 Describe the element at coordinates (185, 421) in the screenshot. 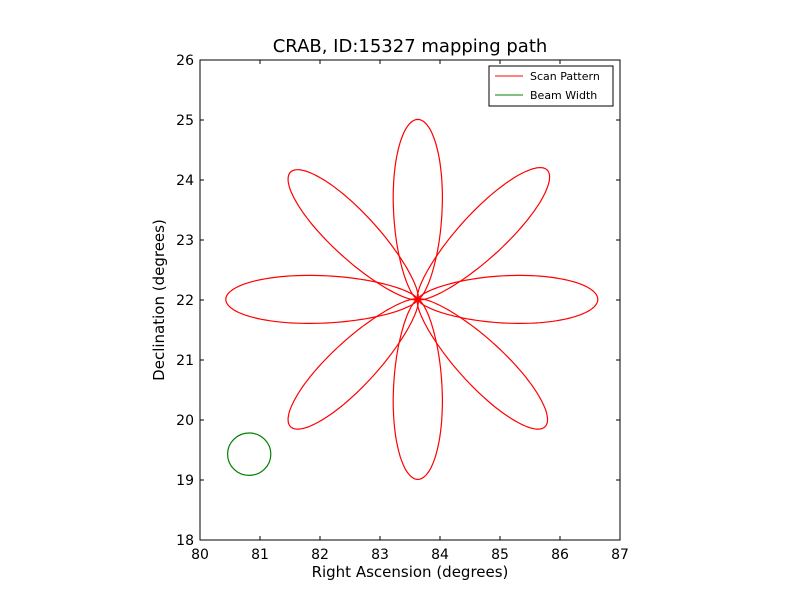

I see `y-tick-label: 20` at that location.